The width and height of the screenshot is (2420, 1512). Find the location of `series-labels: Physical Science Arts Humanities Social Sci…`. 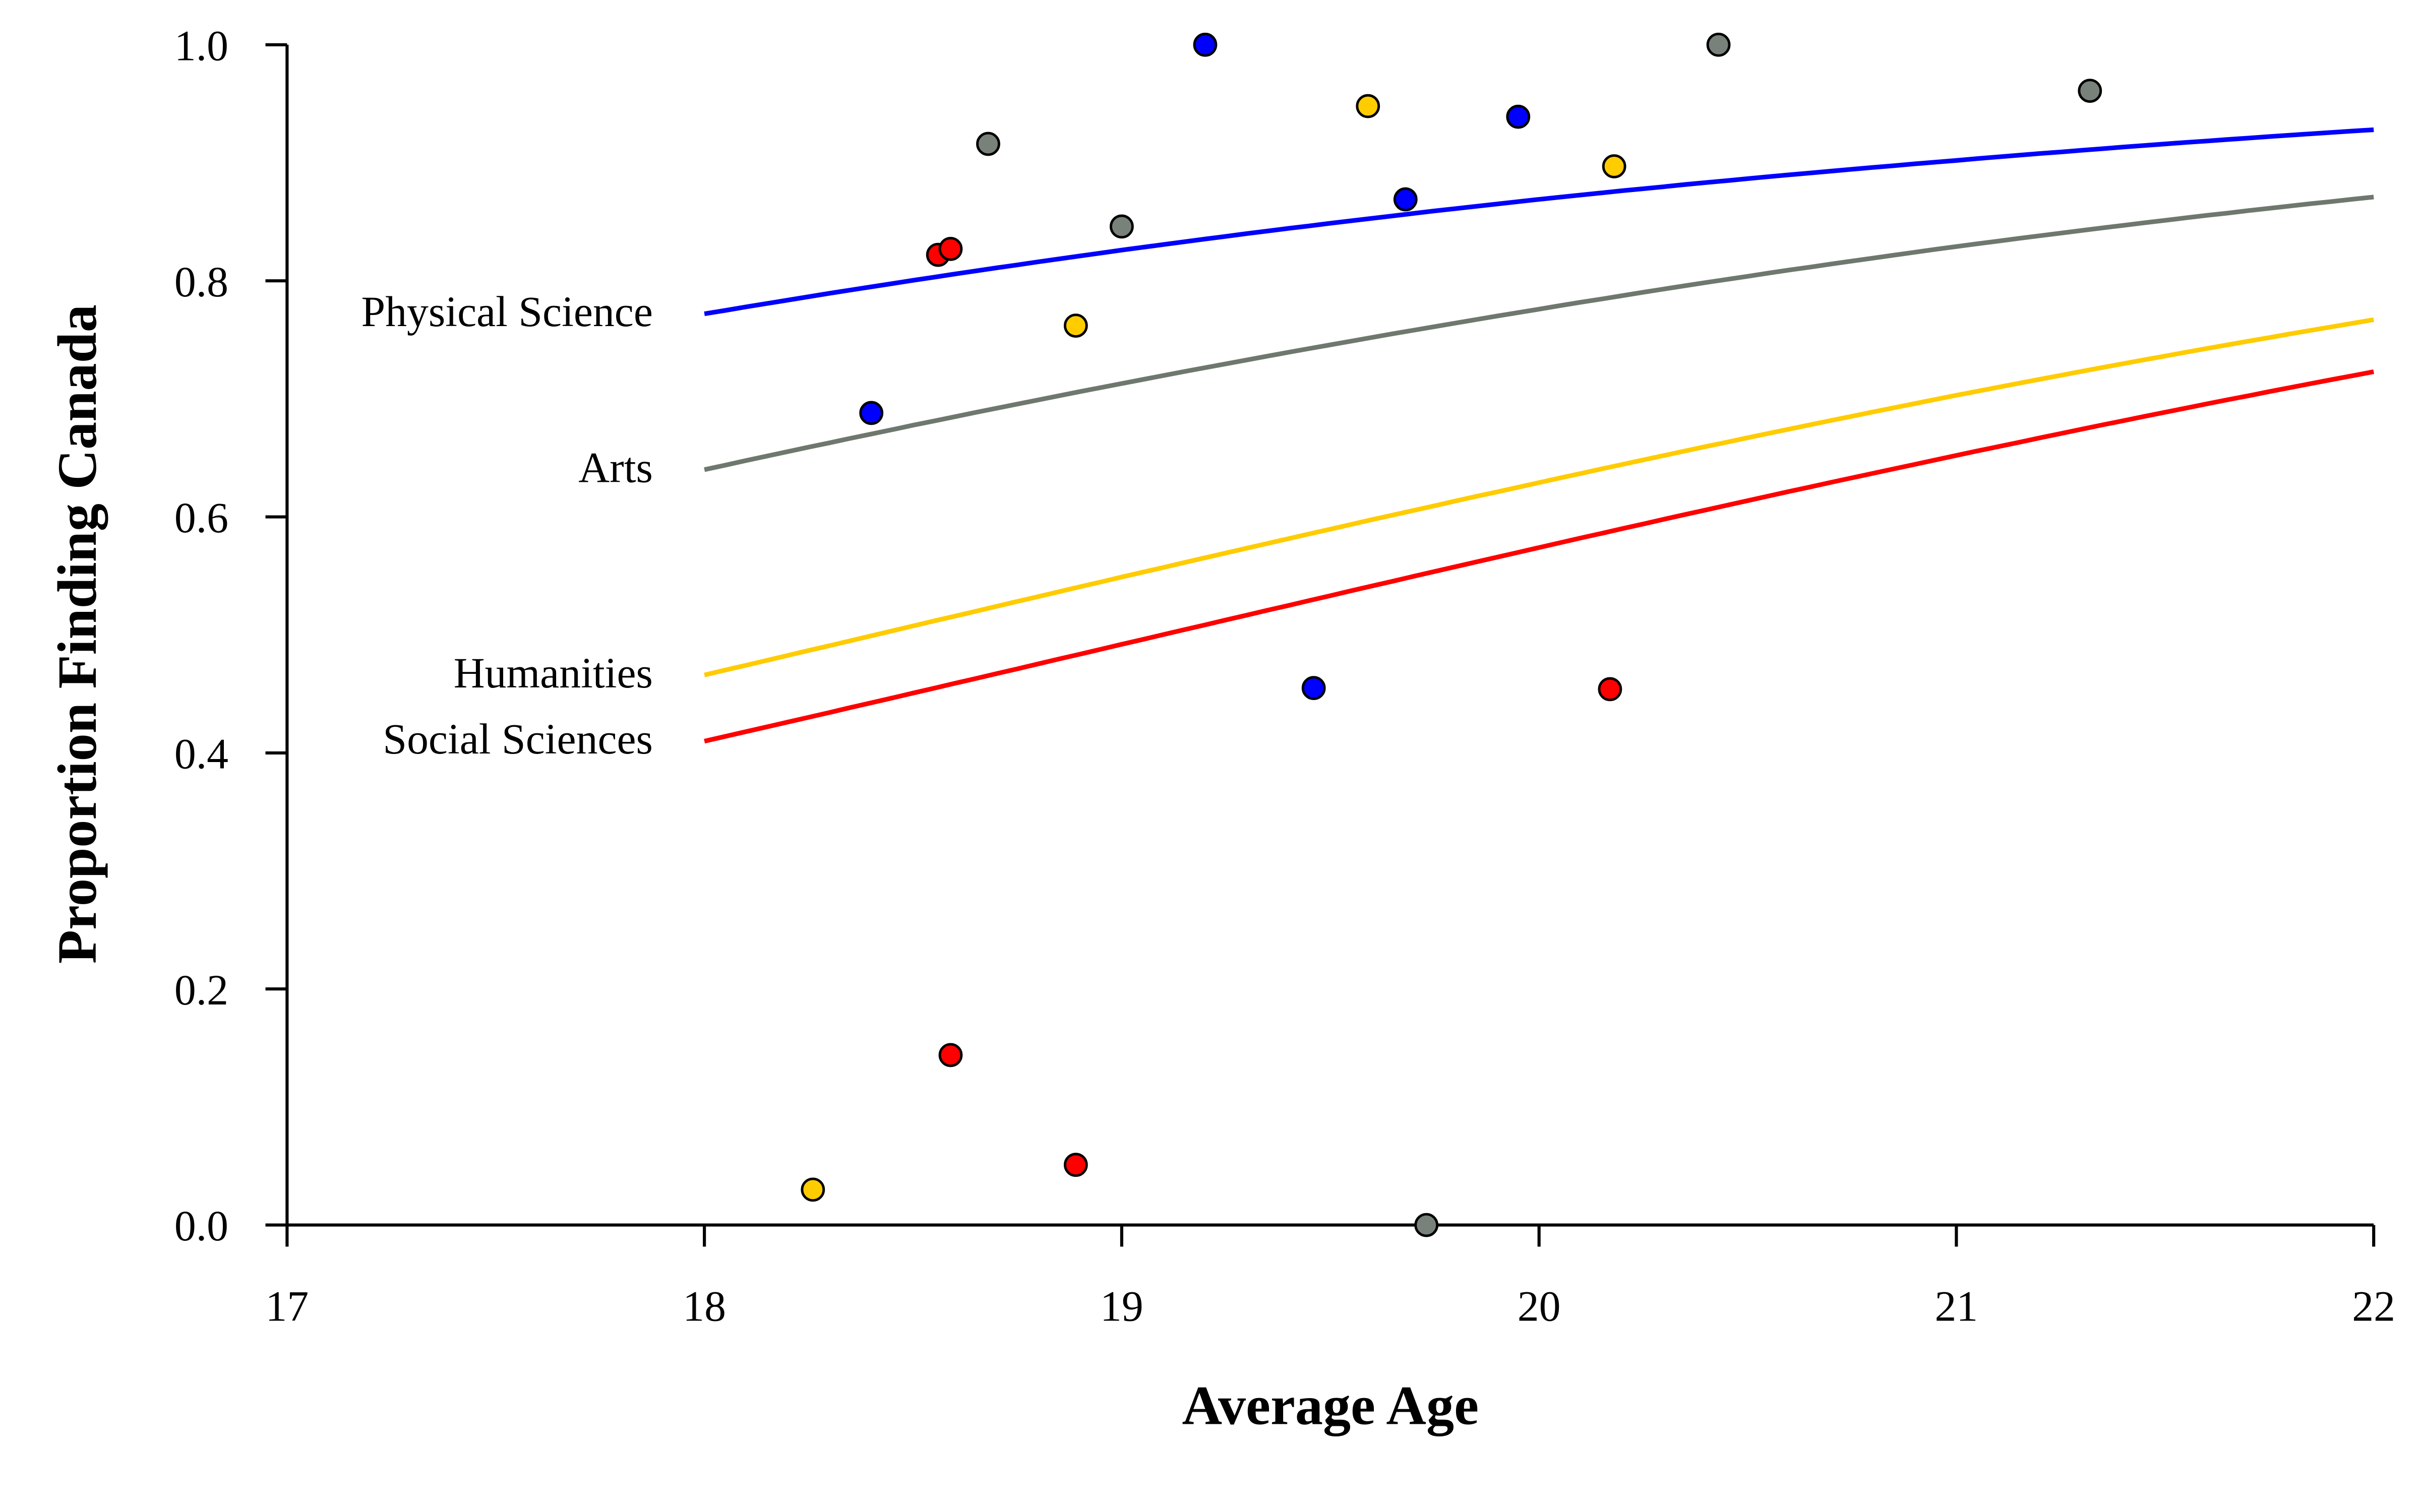

series-labels: Physical Science Arts Humanities Social Sci… is located at coordinates (507, 525).